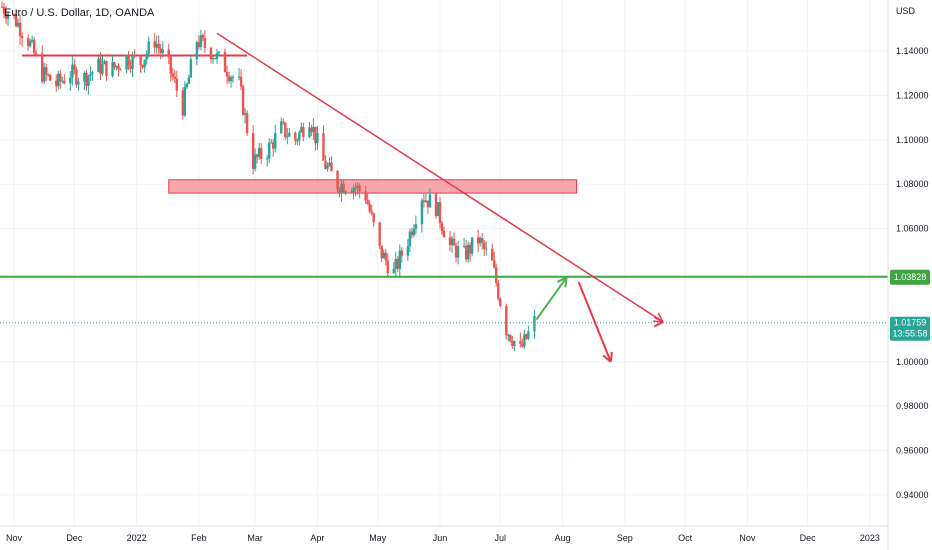 The height and width of the screenshot is (550, 932). I want to click on projection-up-arrow-head, so click(562, 279).